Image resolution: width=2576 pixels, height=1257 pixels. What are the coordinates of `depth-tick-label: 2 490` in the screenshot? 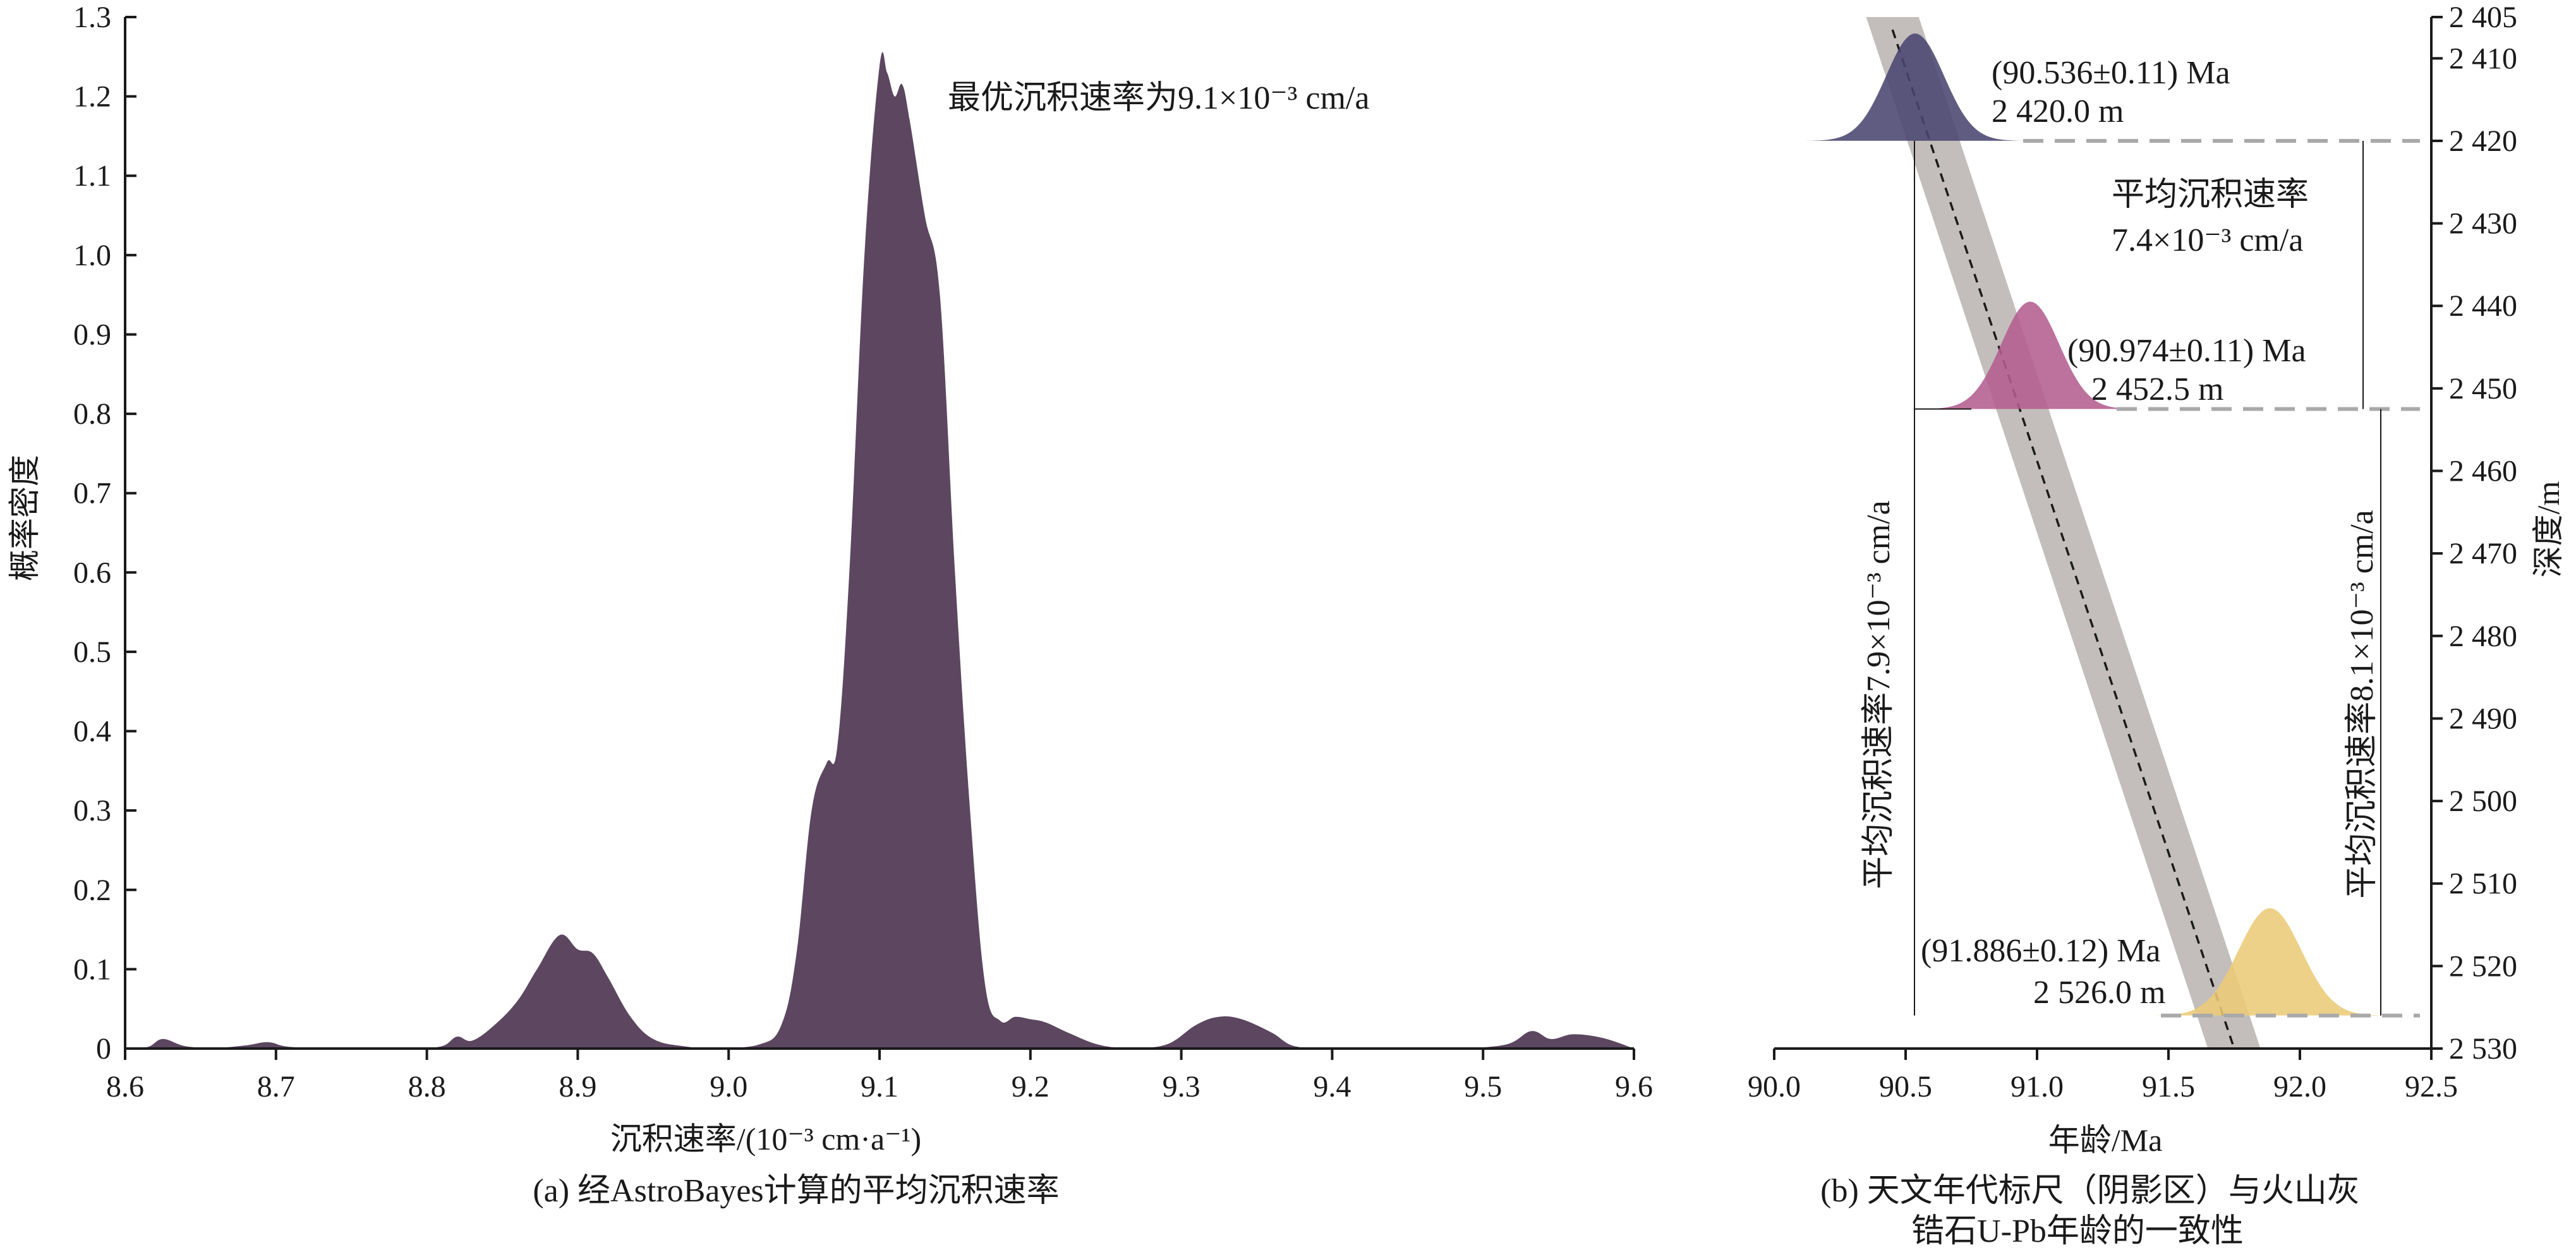 It's located at (2483, 718).